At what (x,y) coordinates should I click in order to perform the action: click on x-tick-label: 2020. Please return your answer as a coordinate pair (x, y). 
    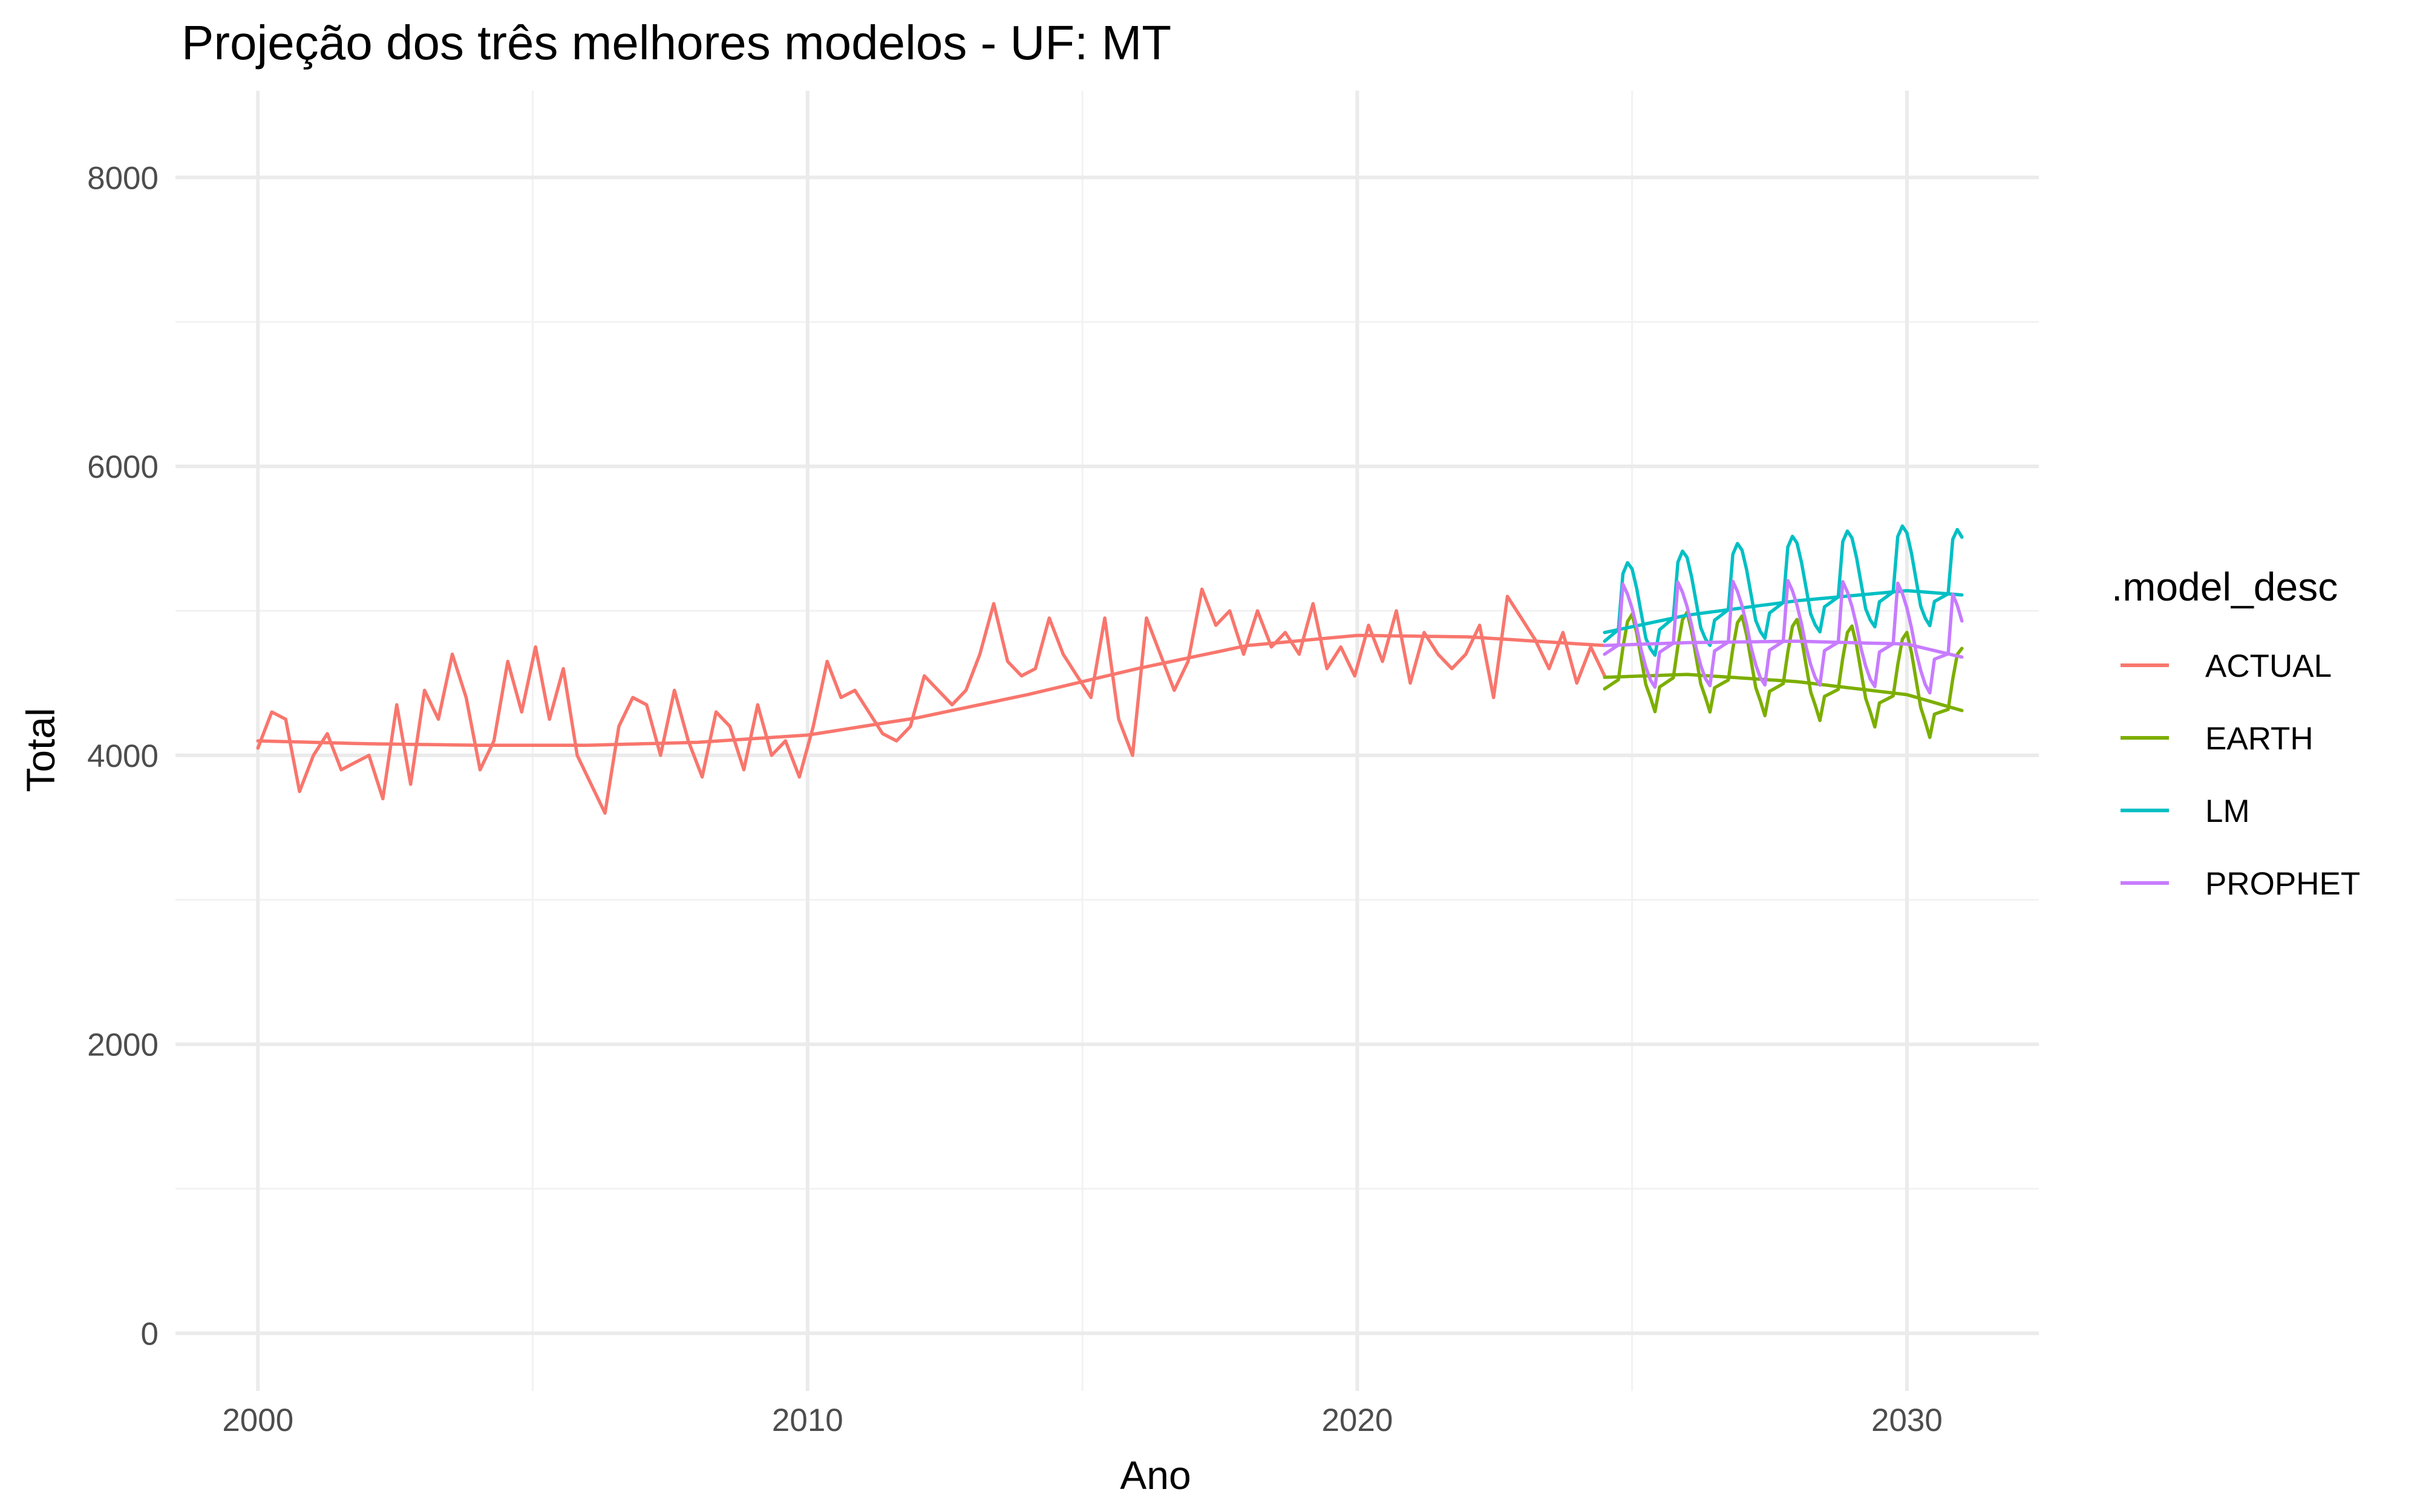
    Looking at the image, I should click on (1357, 1420).